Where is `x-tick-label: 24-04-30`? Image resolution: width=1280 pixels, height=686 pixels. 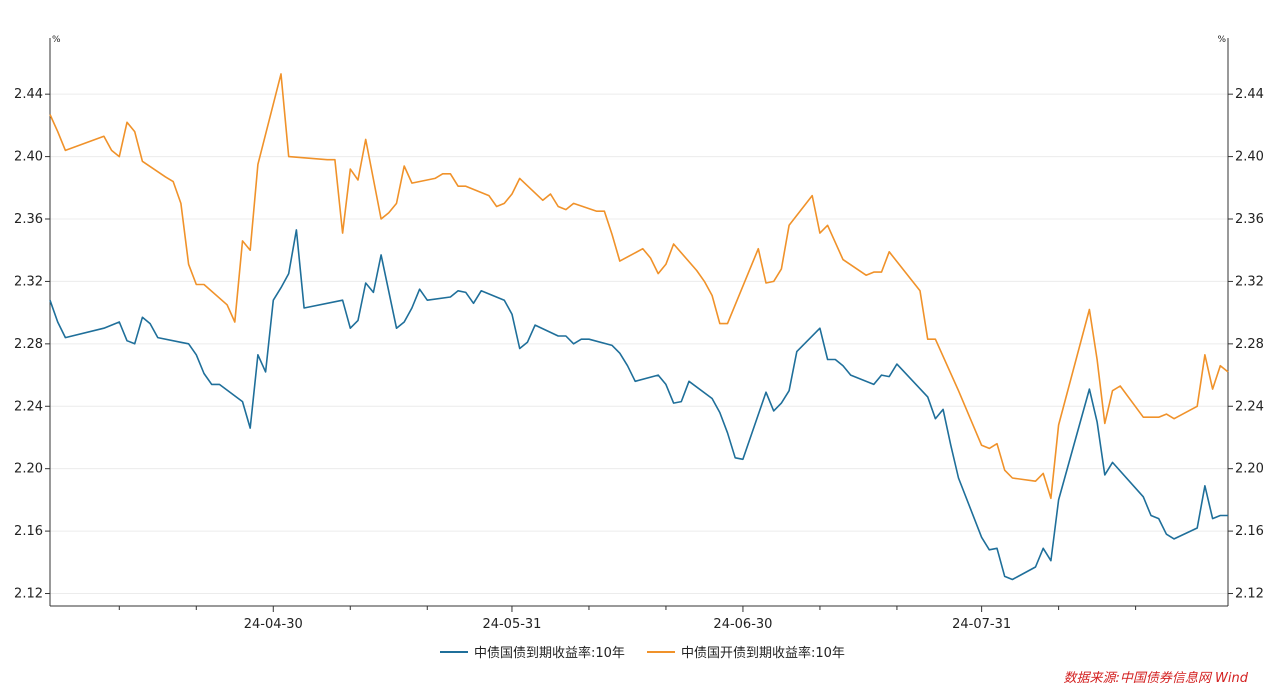
x-tick-label: 24-04-30 is located at coordinates (273, 624).